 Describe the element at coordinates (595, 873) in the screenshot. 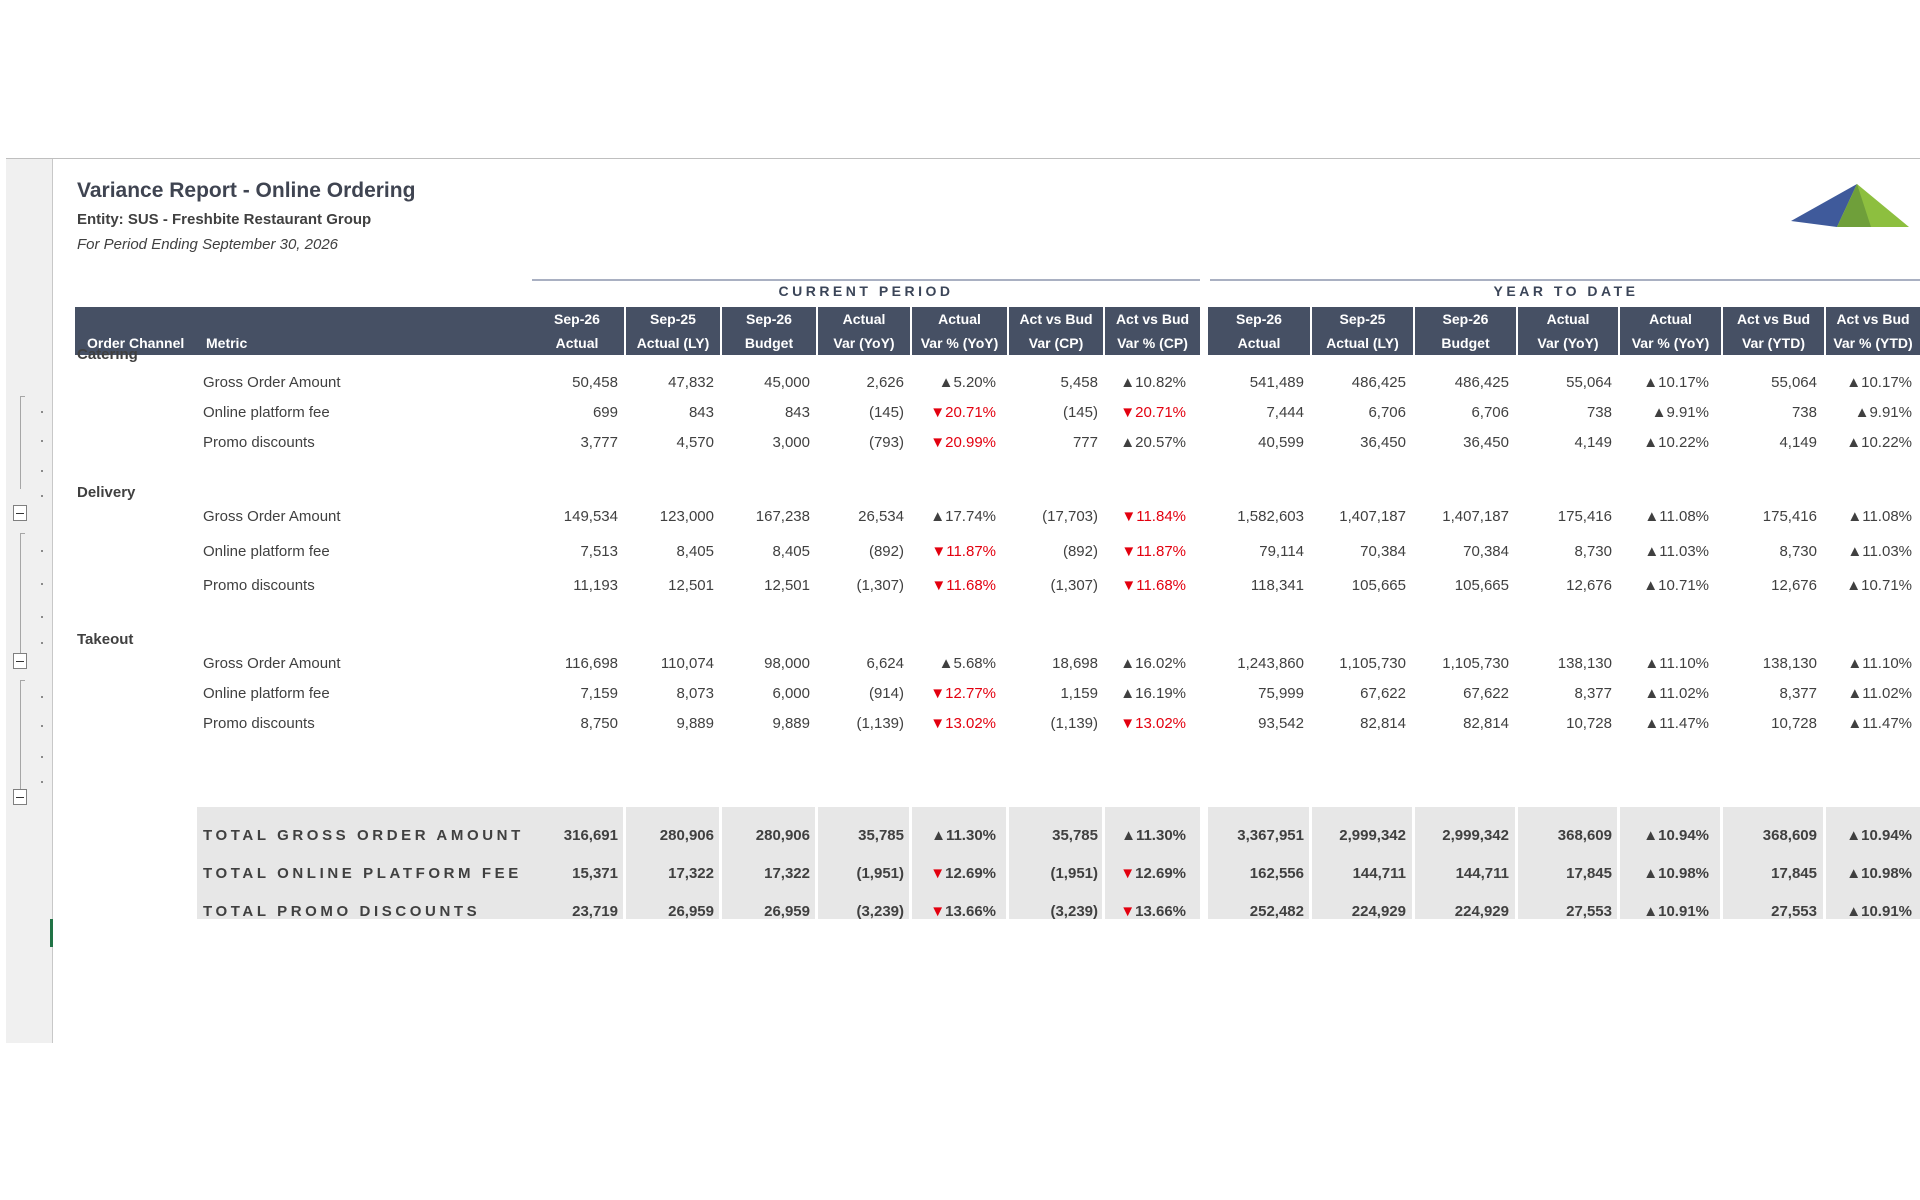

I see `total-row-cell-1: 15,371` at that location.